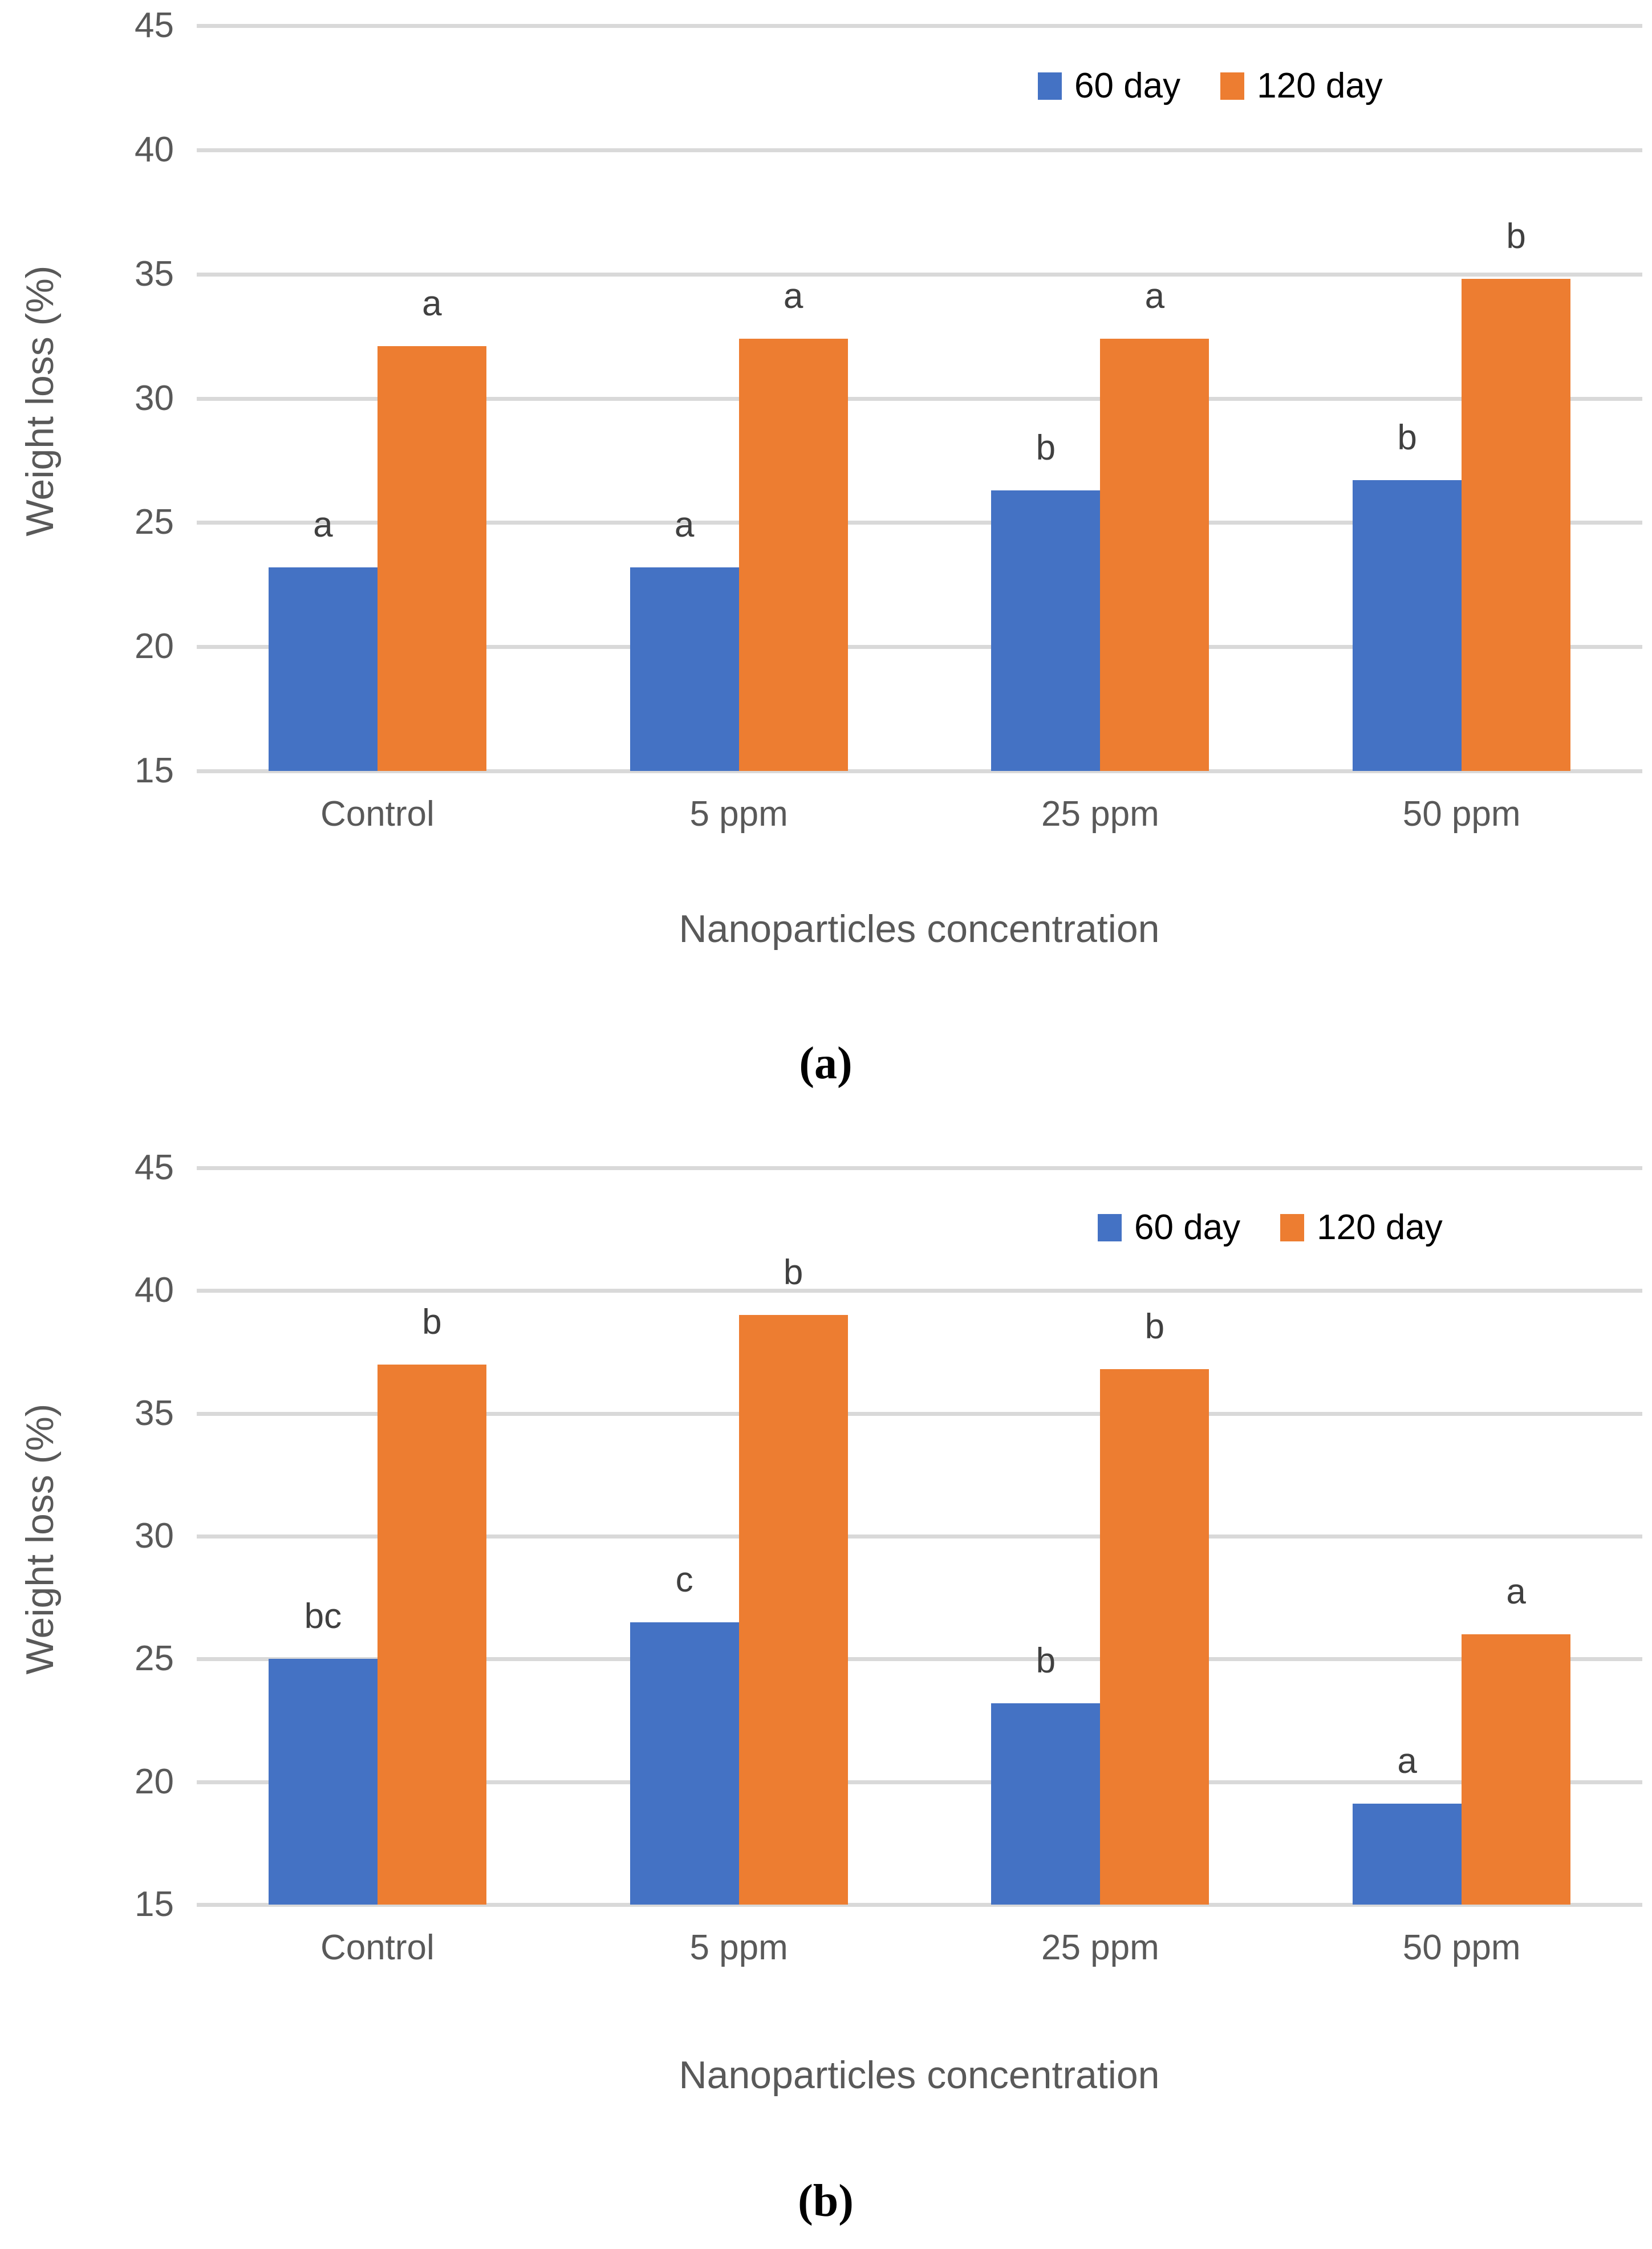 This screenshot has width=1652, height=2249. I want to click on panel-caption-b: (b), so click(826, 2201).